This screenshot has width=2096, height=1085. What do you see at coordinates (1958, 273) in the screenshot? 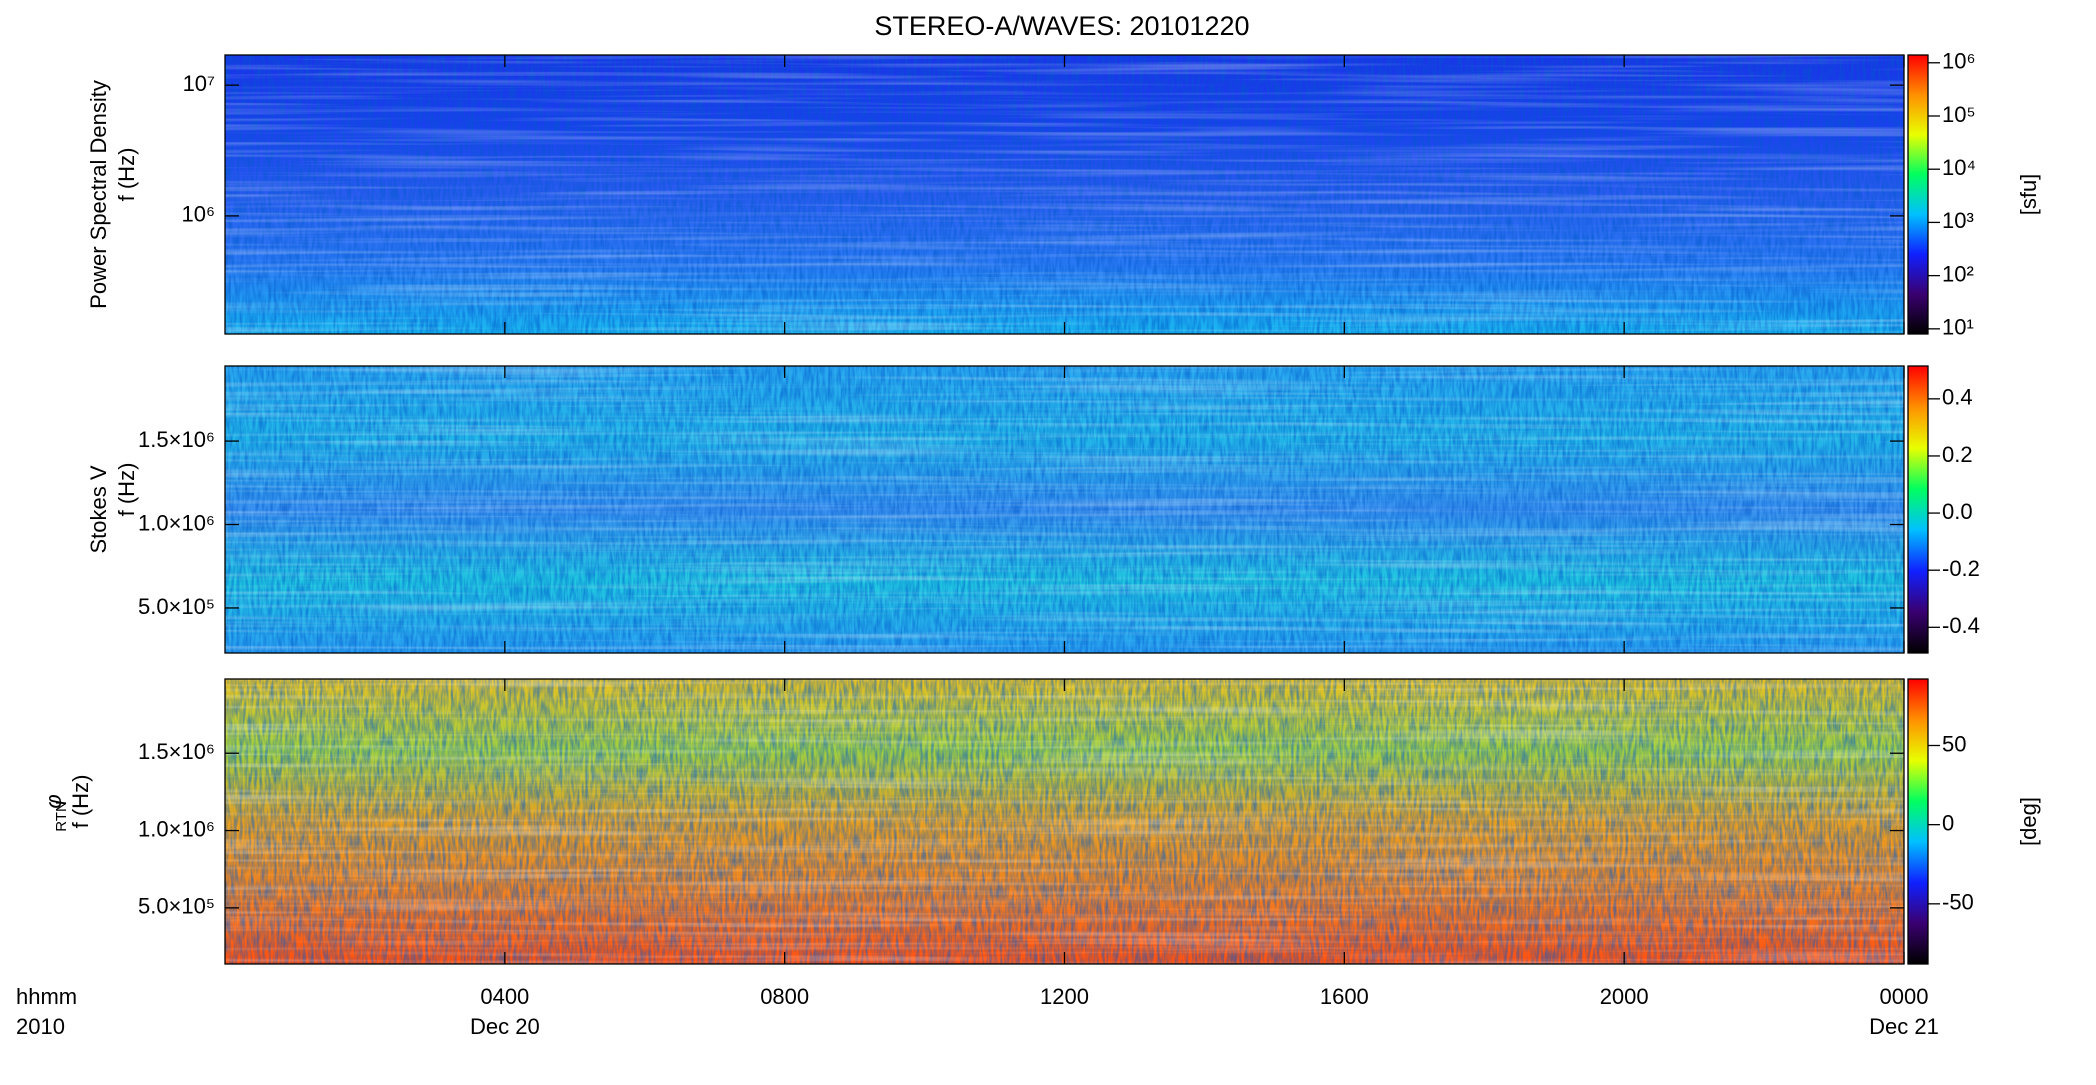
I see `colorbar-tick-label: 10²` at bounding box center [1958, 273].